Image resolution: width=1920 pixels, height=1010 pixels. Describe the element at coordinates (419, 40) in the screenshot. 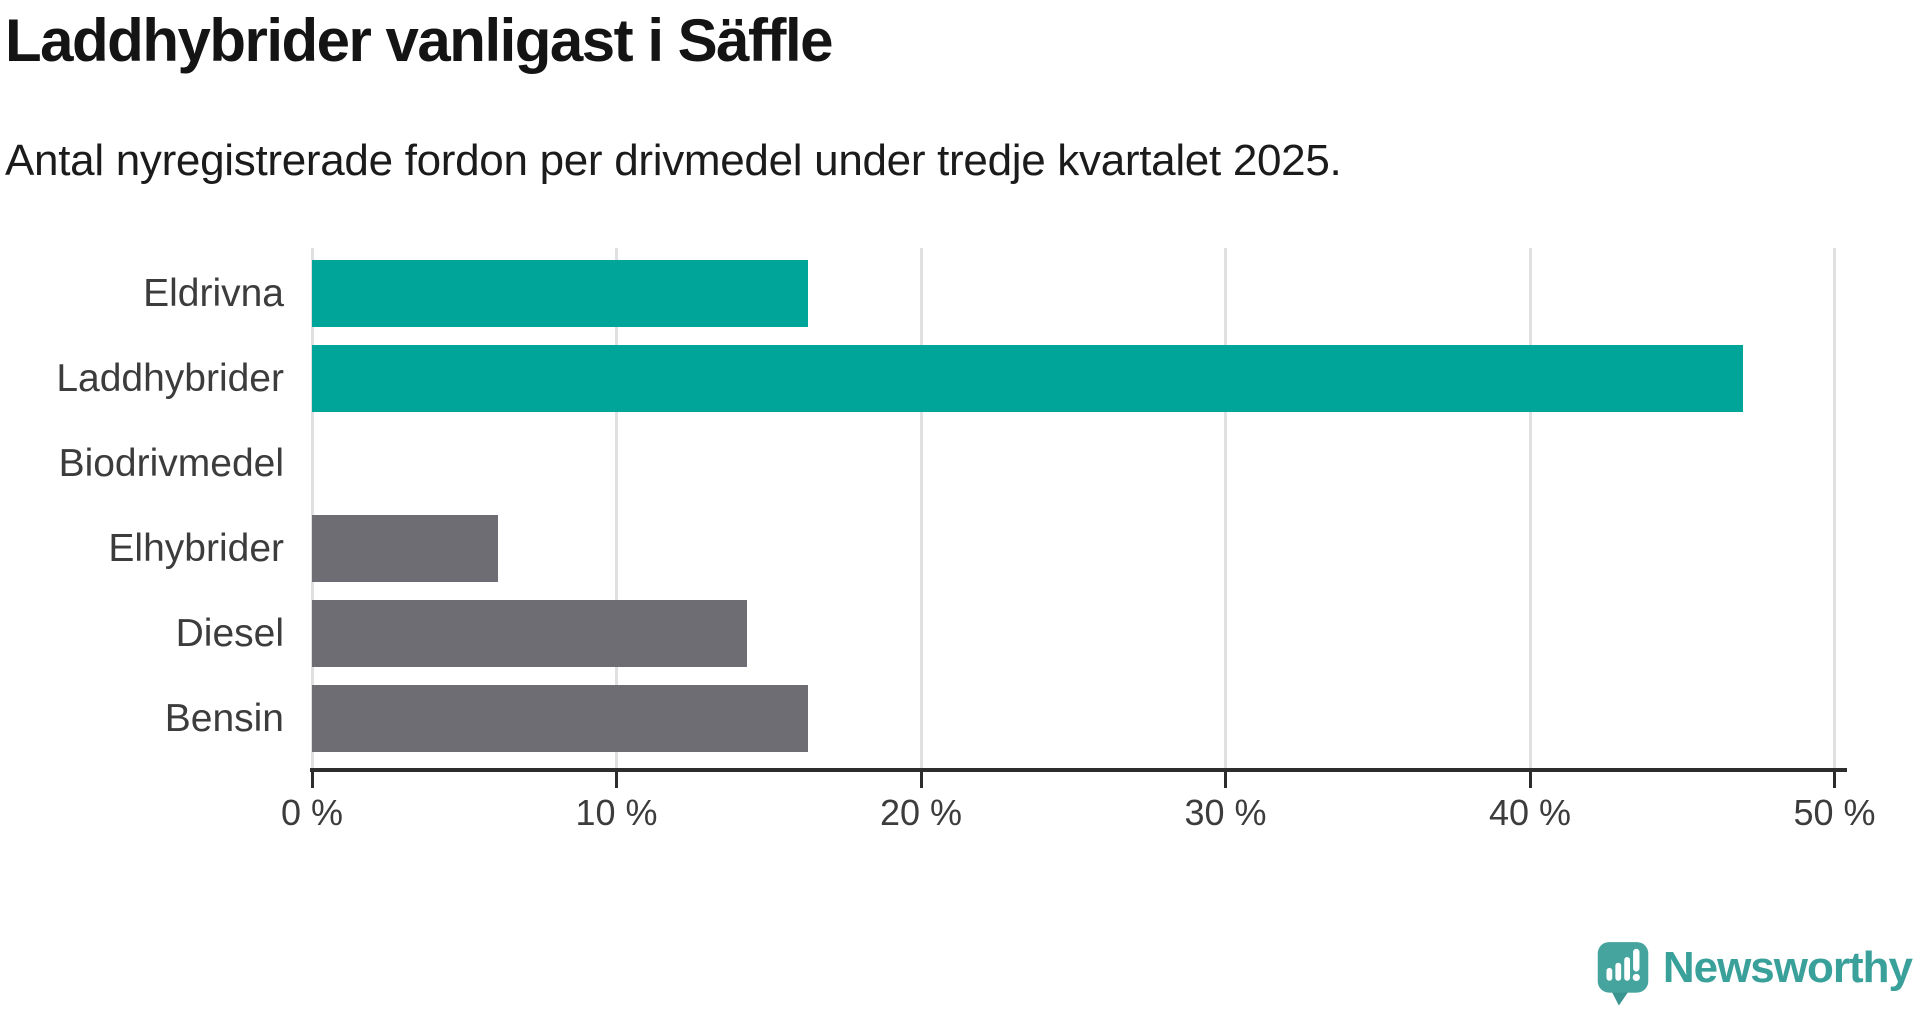

I see `chart-title: Laddhybrider vanligast i Säffle` at that location.